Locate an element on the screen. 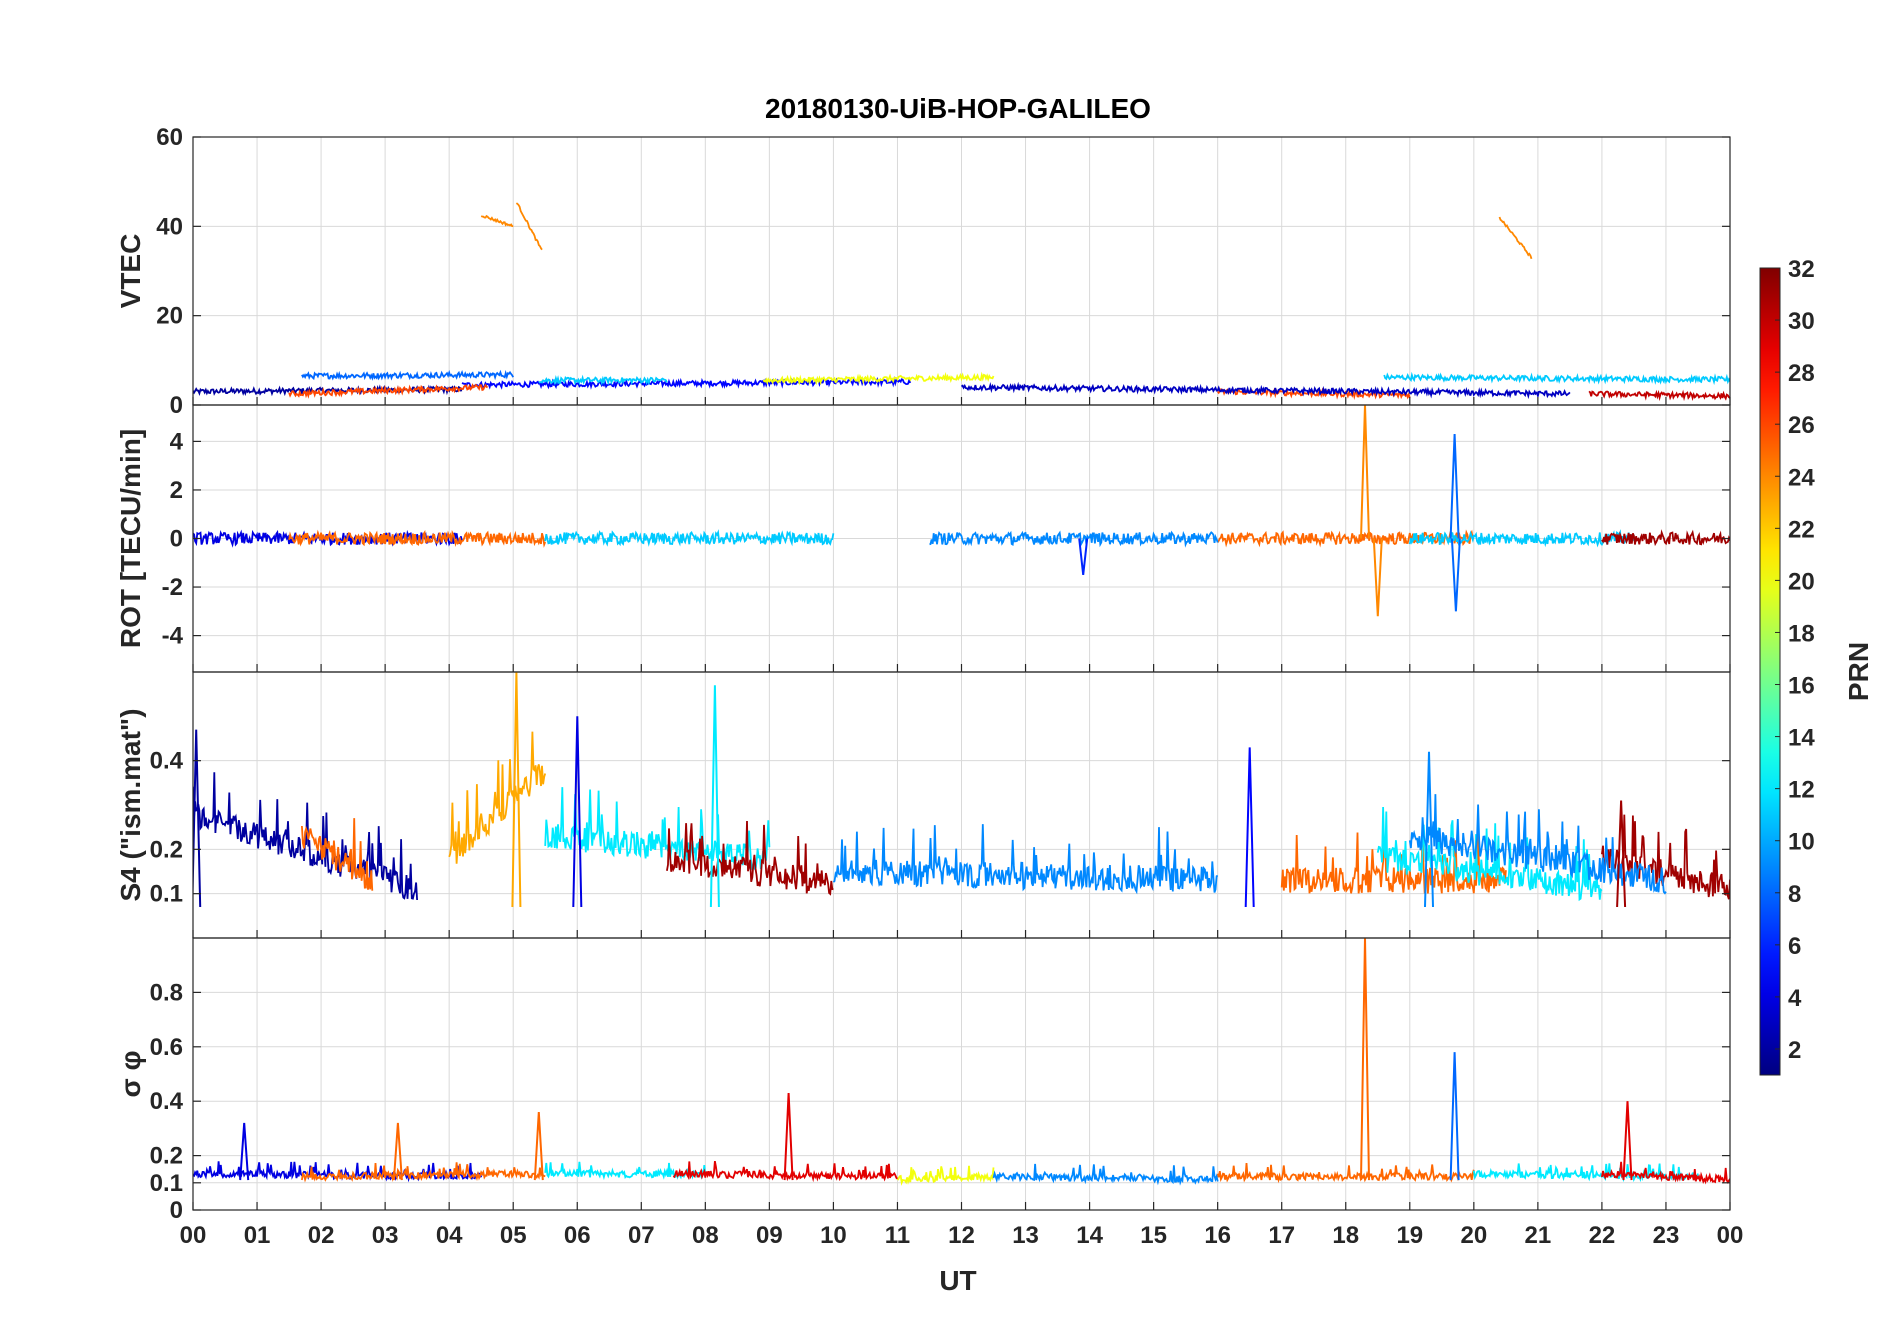 The height and width of the screenshot is (1330, 1902). x-tick-label: 21 is located at coordinates (1538, 1235).